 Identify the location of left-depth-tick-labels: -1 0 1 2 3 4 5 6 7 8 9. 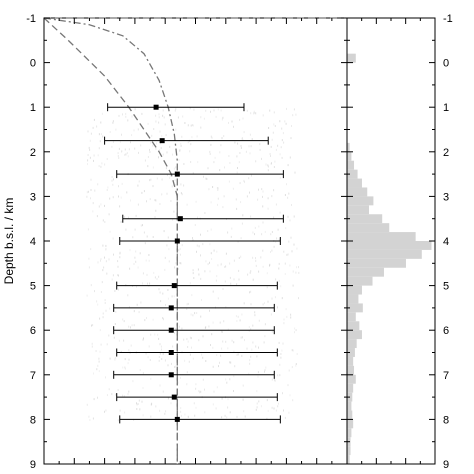
(31, 242).